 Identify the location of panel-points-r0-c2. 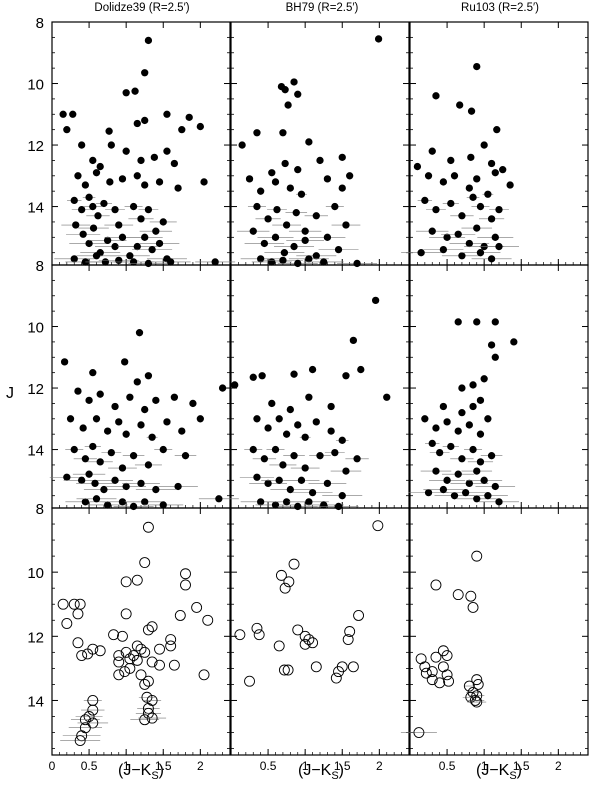
(460, 162).